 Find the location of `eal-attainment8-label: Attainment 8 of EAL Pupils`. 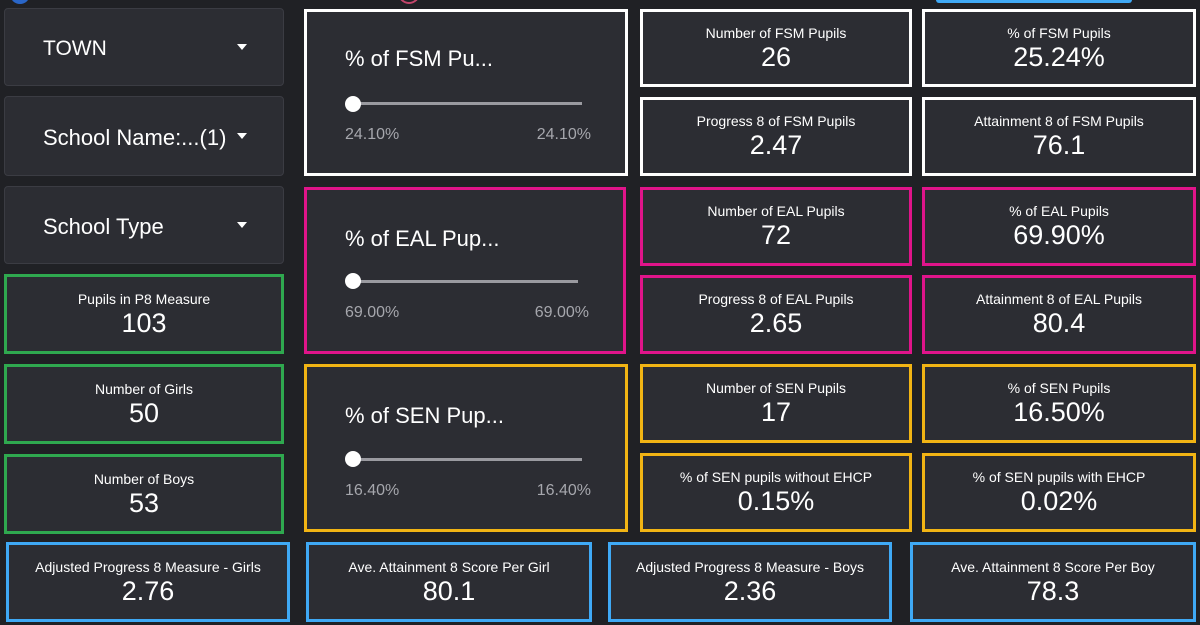

eal-attainment8-label: Attainment 8 of EAL Pupils is located at coordinates (1059, 299).